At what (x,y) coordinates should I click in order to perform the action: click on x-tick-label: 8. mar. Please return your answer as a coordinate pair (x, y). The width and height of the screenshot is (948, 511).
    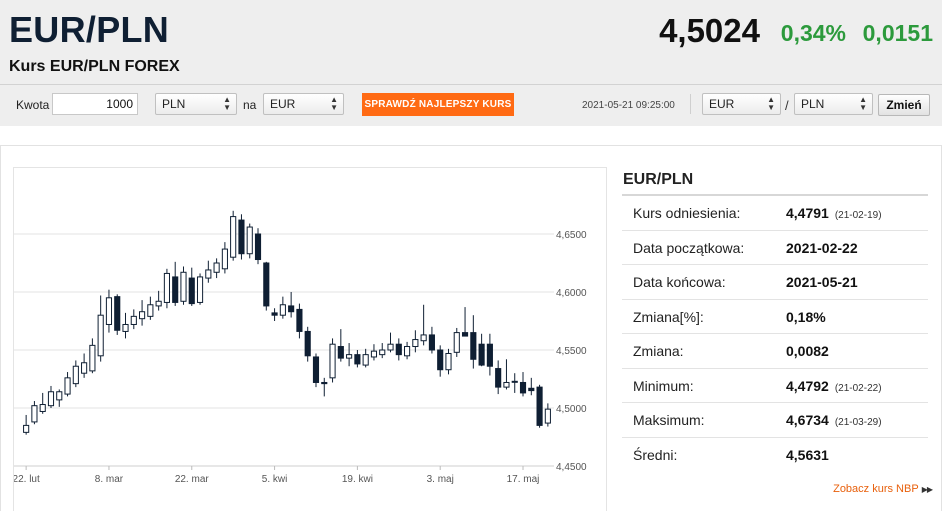
    Looking at the image, I should click on (109, 479).